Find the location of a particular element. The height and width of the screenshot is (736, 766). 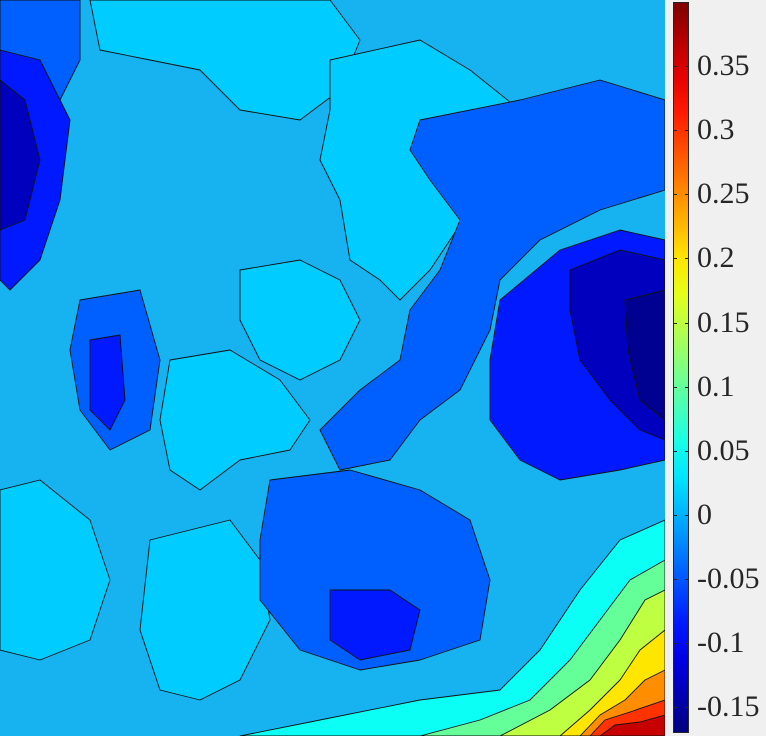

colorbar is located at coordinates (681, 367).